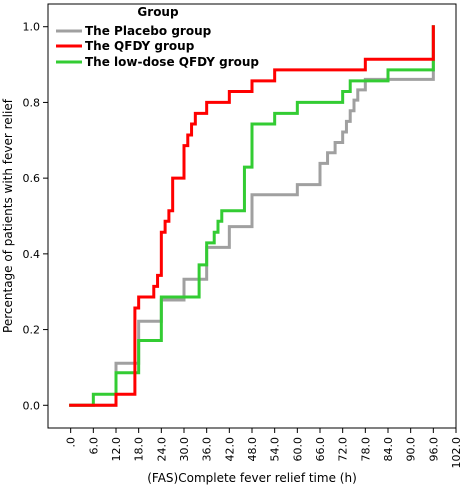 Image resolution: width=460 pixels, height=488 pixels. Describe the element at coordinates (116, 449) in the screenshot. I see `x-tick-label: 12.0` at that location.